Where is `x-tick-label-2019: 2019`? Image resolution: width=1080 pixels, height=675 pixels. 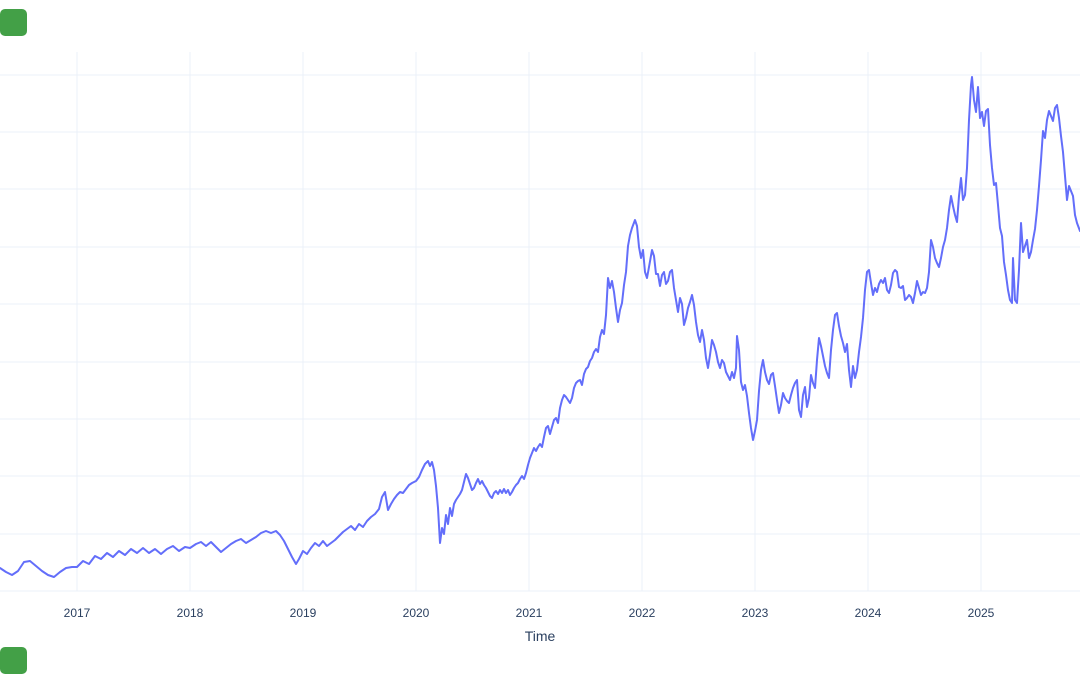 x-tick-label-2019: 2019 is located at coordinates (303, 613).